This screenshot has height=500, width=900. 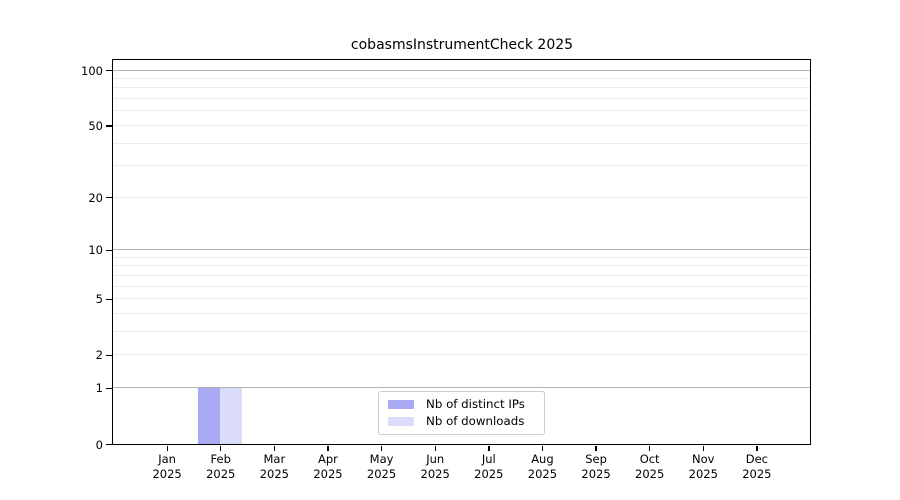 I want to click on x-tick-mark-dec, so click(x=757, y=448).